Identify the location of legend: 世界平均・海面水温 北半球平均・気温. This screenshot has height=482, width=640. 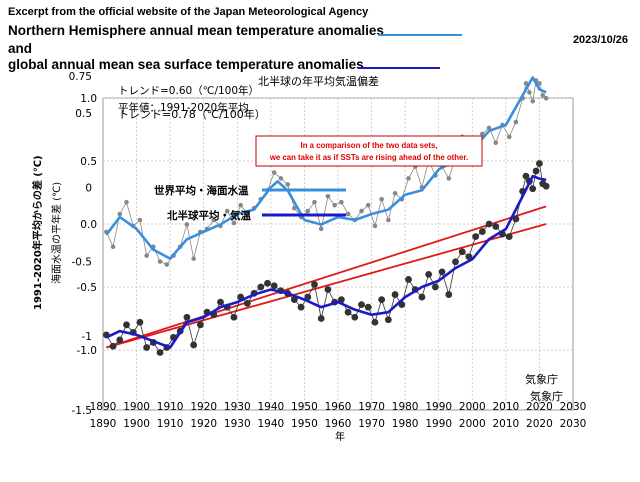
(250, 203).